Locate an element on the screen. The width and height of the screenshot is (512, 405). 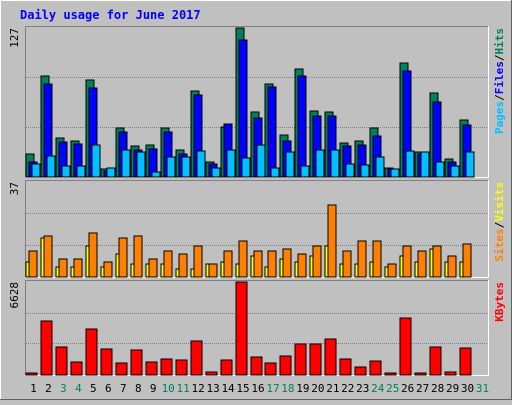
day-label: 22 is located at coordinates (347, 388).